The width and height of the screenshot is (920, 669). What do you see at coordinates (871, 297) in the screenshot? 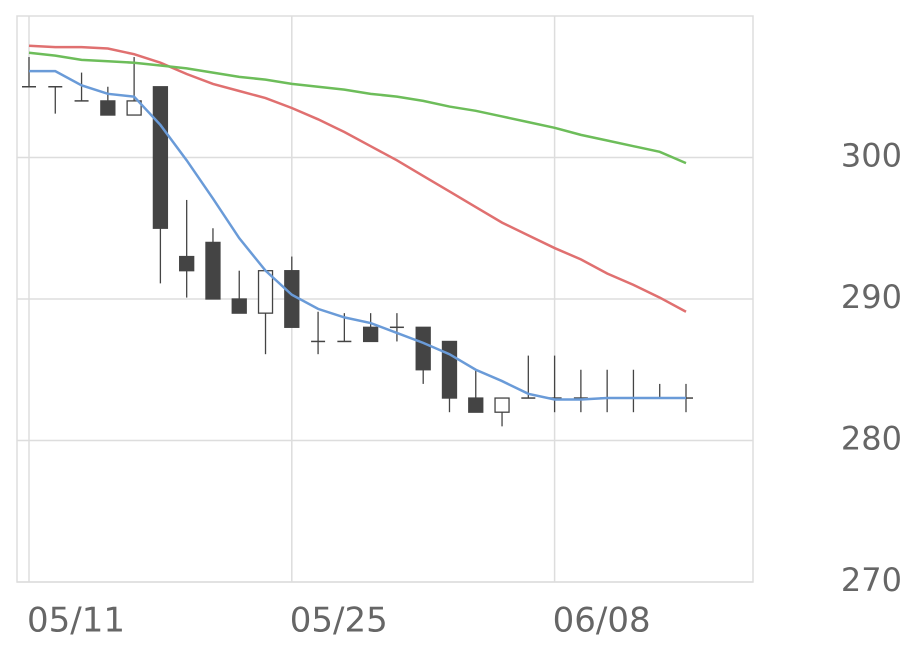
I see `y-tick-label: 290` at bounding box center [871, 297].